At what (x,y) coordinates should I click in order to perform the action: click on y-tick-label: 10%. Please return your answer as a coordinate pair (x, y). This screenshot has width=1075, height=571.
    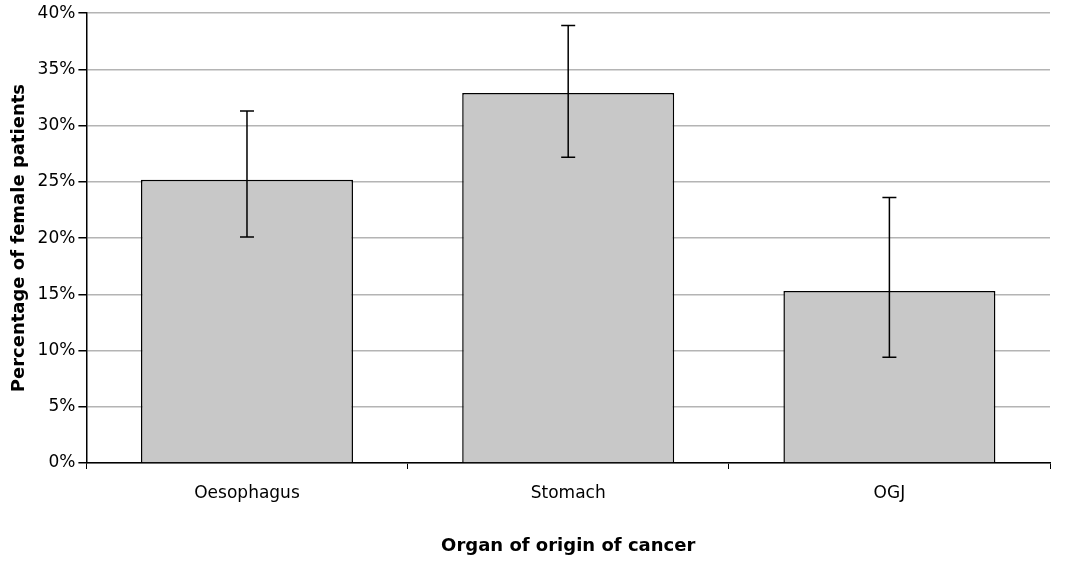
    Looking at the image, I should click on (56, 348).